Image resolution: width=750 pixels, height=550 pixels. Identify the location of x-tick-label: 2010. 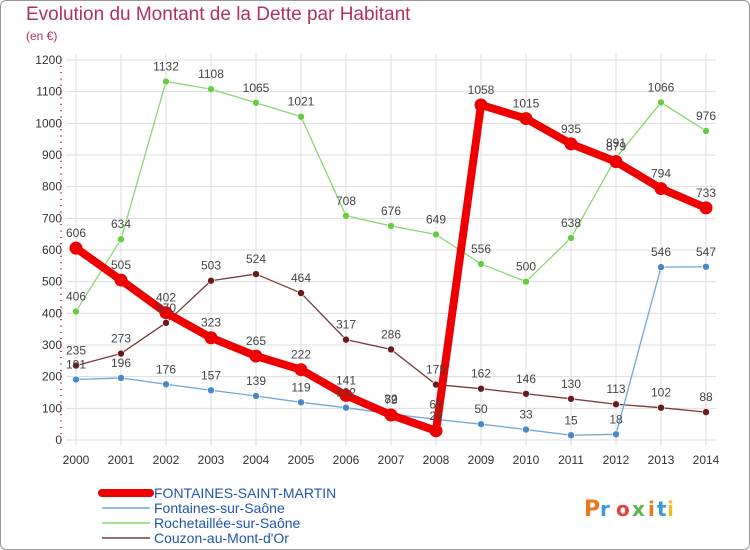
(526, 460).